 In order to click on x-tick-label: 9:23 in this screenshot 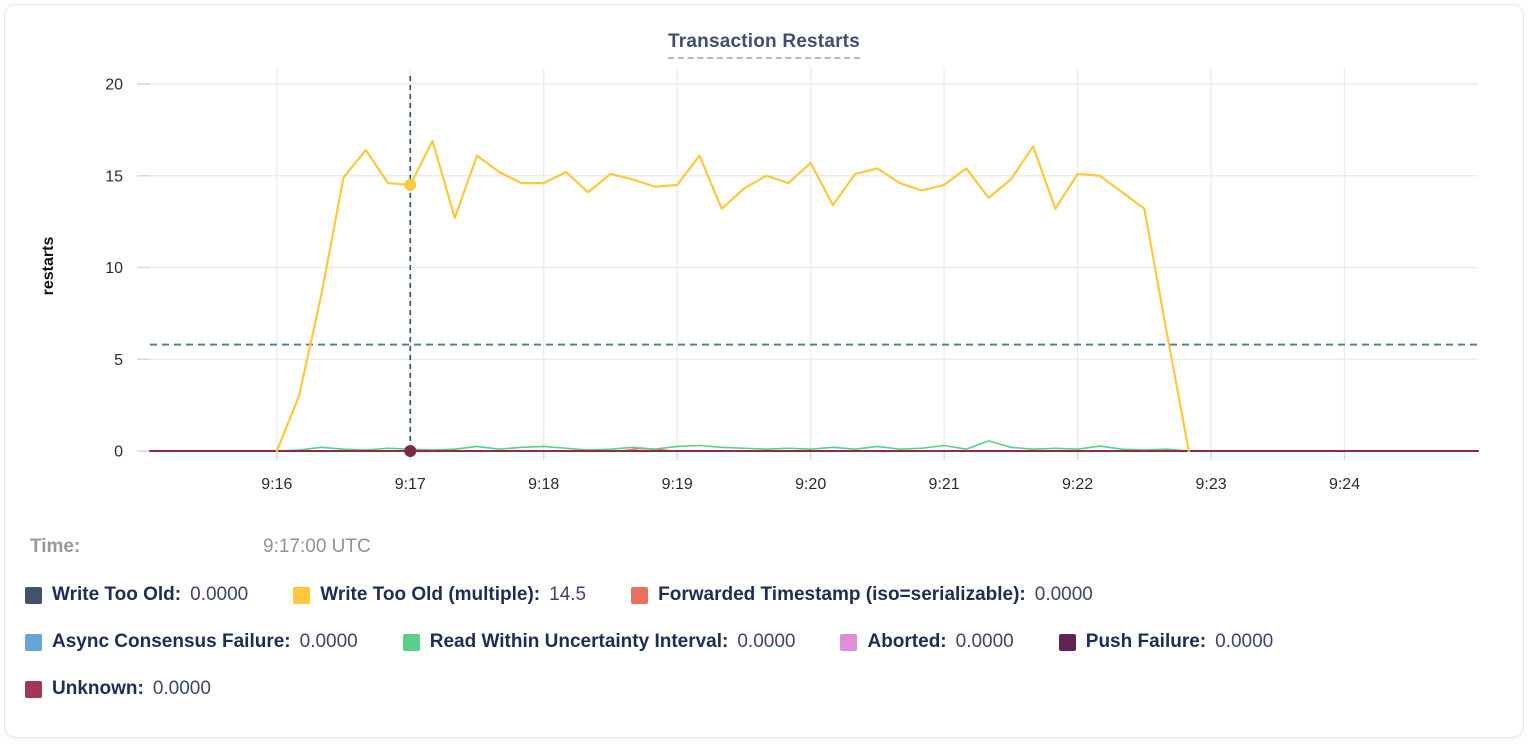, I will do `click(1210, 484)`.